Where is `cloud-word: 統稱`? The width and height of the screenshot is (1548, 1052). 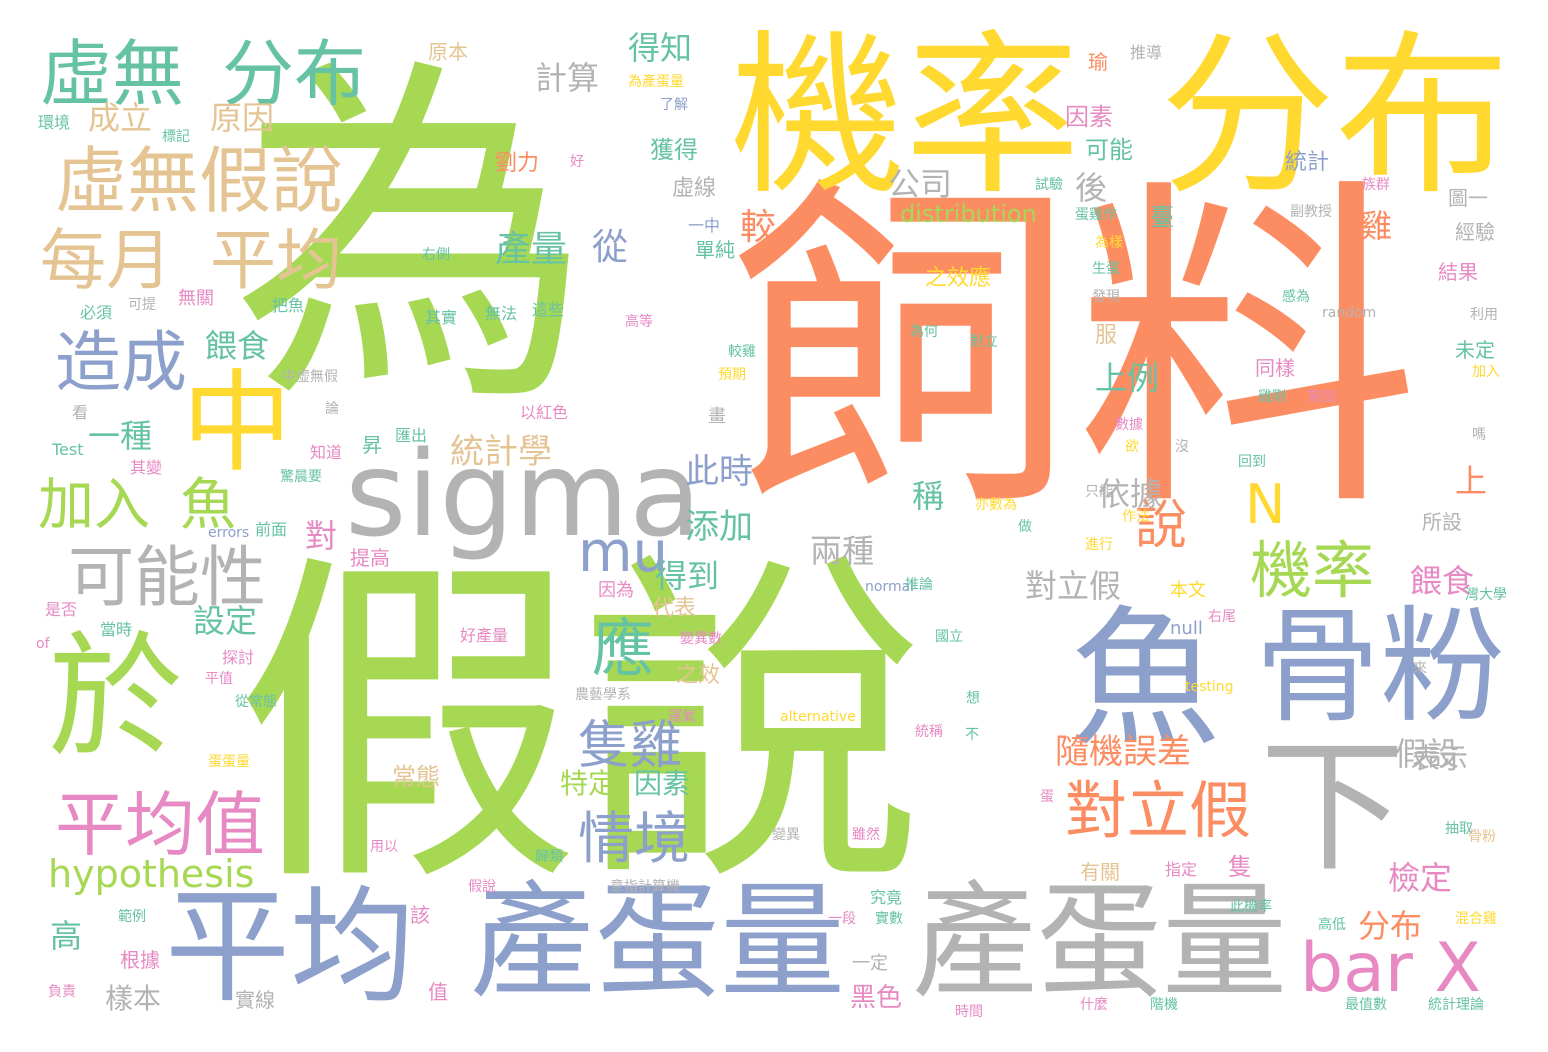 cloud-word: 統稱 is located at coordinates (929, 732).